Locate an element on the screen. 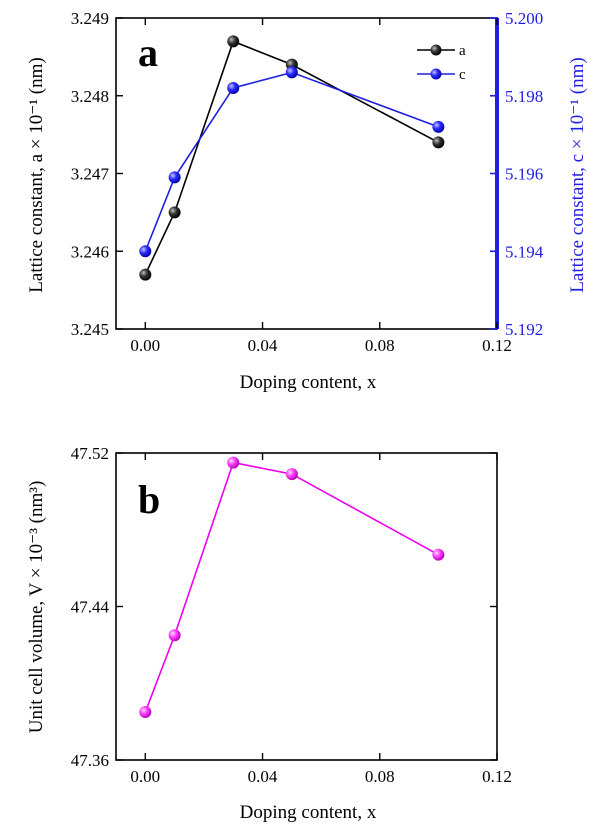  b-x-tick-label: 0.04 is located at coordinates (263, 776).